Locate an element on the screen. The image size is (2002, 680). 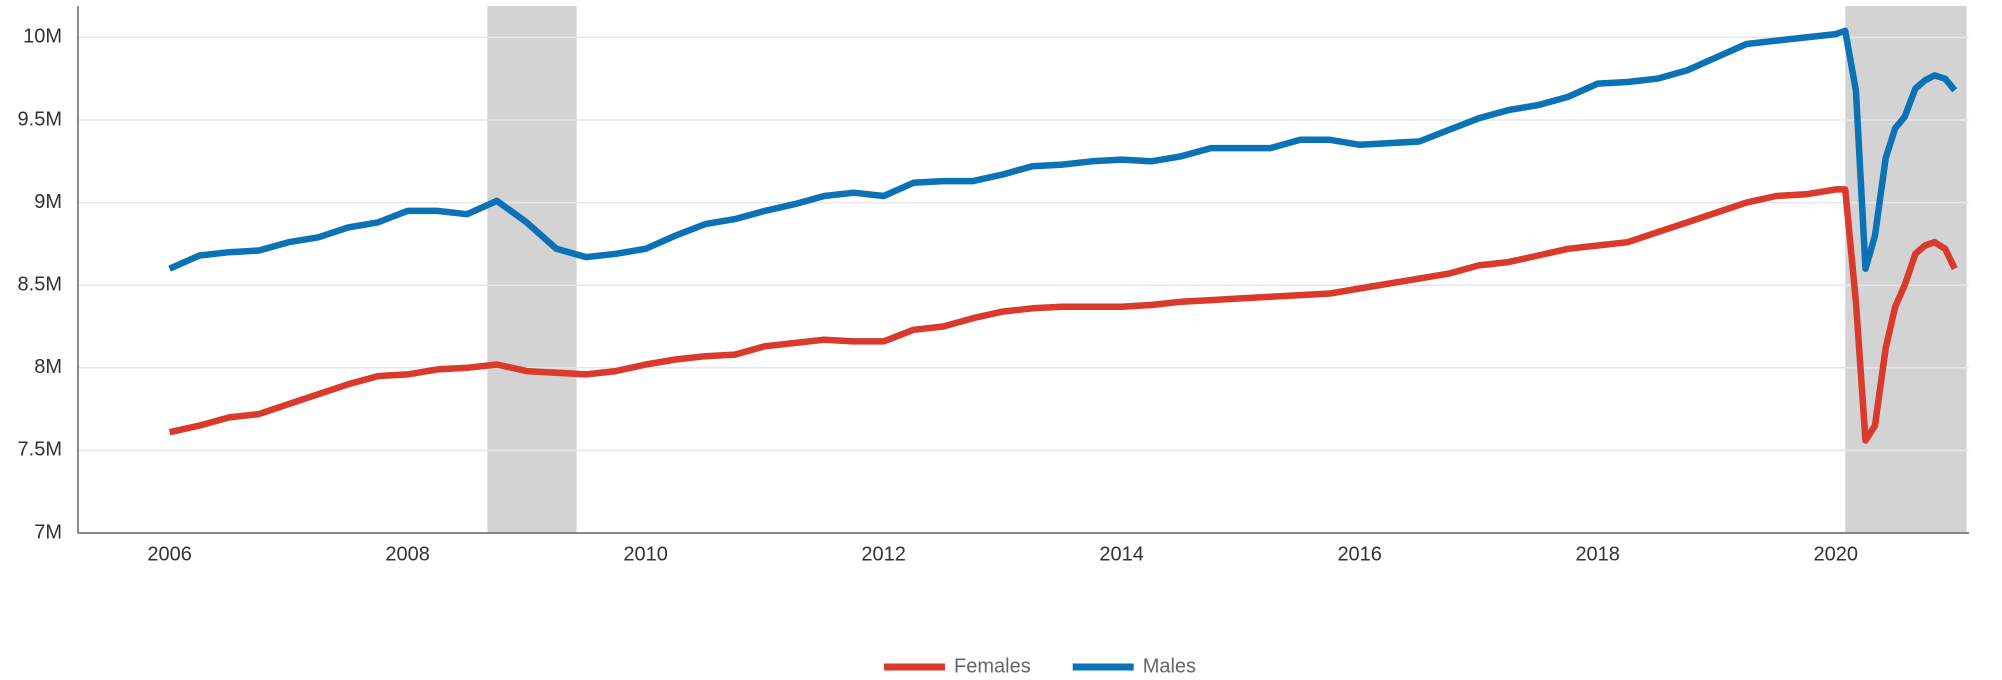
x-tick-label: 2020 is located at coordinates (1835, 554).